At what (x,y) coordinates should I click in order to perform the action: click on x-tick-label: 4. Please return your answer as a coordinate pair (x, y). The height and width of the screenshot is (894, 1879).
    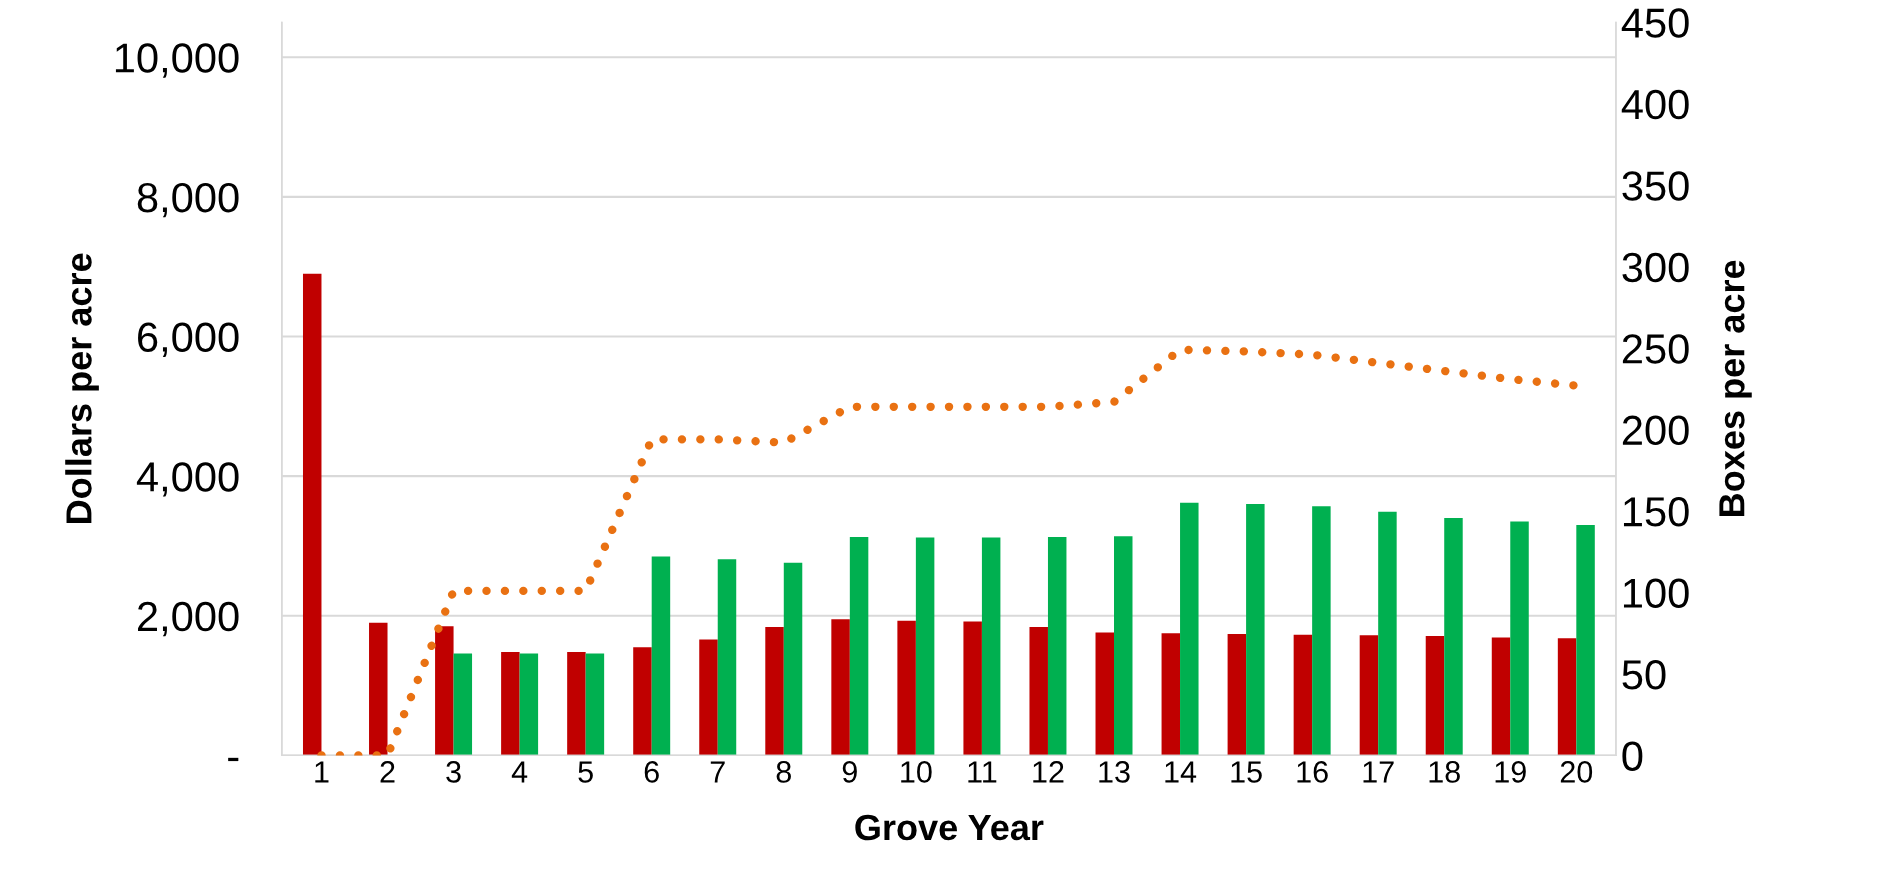
    Looking at the image, I should click on (519, 772).